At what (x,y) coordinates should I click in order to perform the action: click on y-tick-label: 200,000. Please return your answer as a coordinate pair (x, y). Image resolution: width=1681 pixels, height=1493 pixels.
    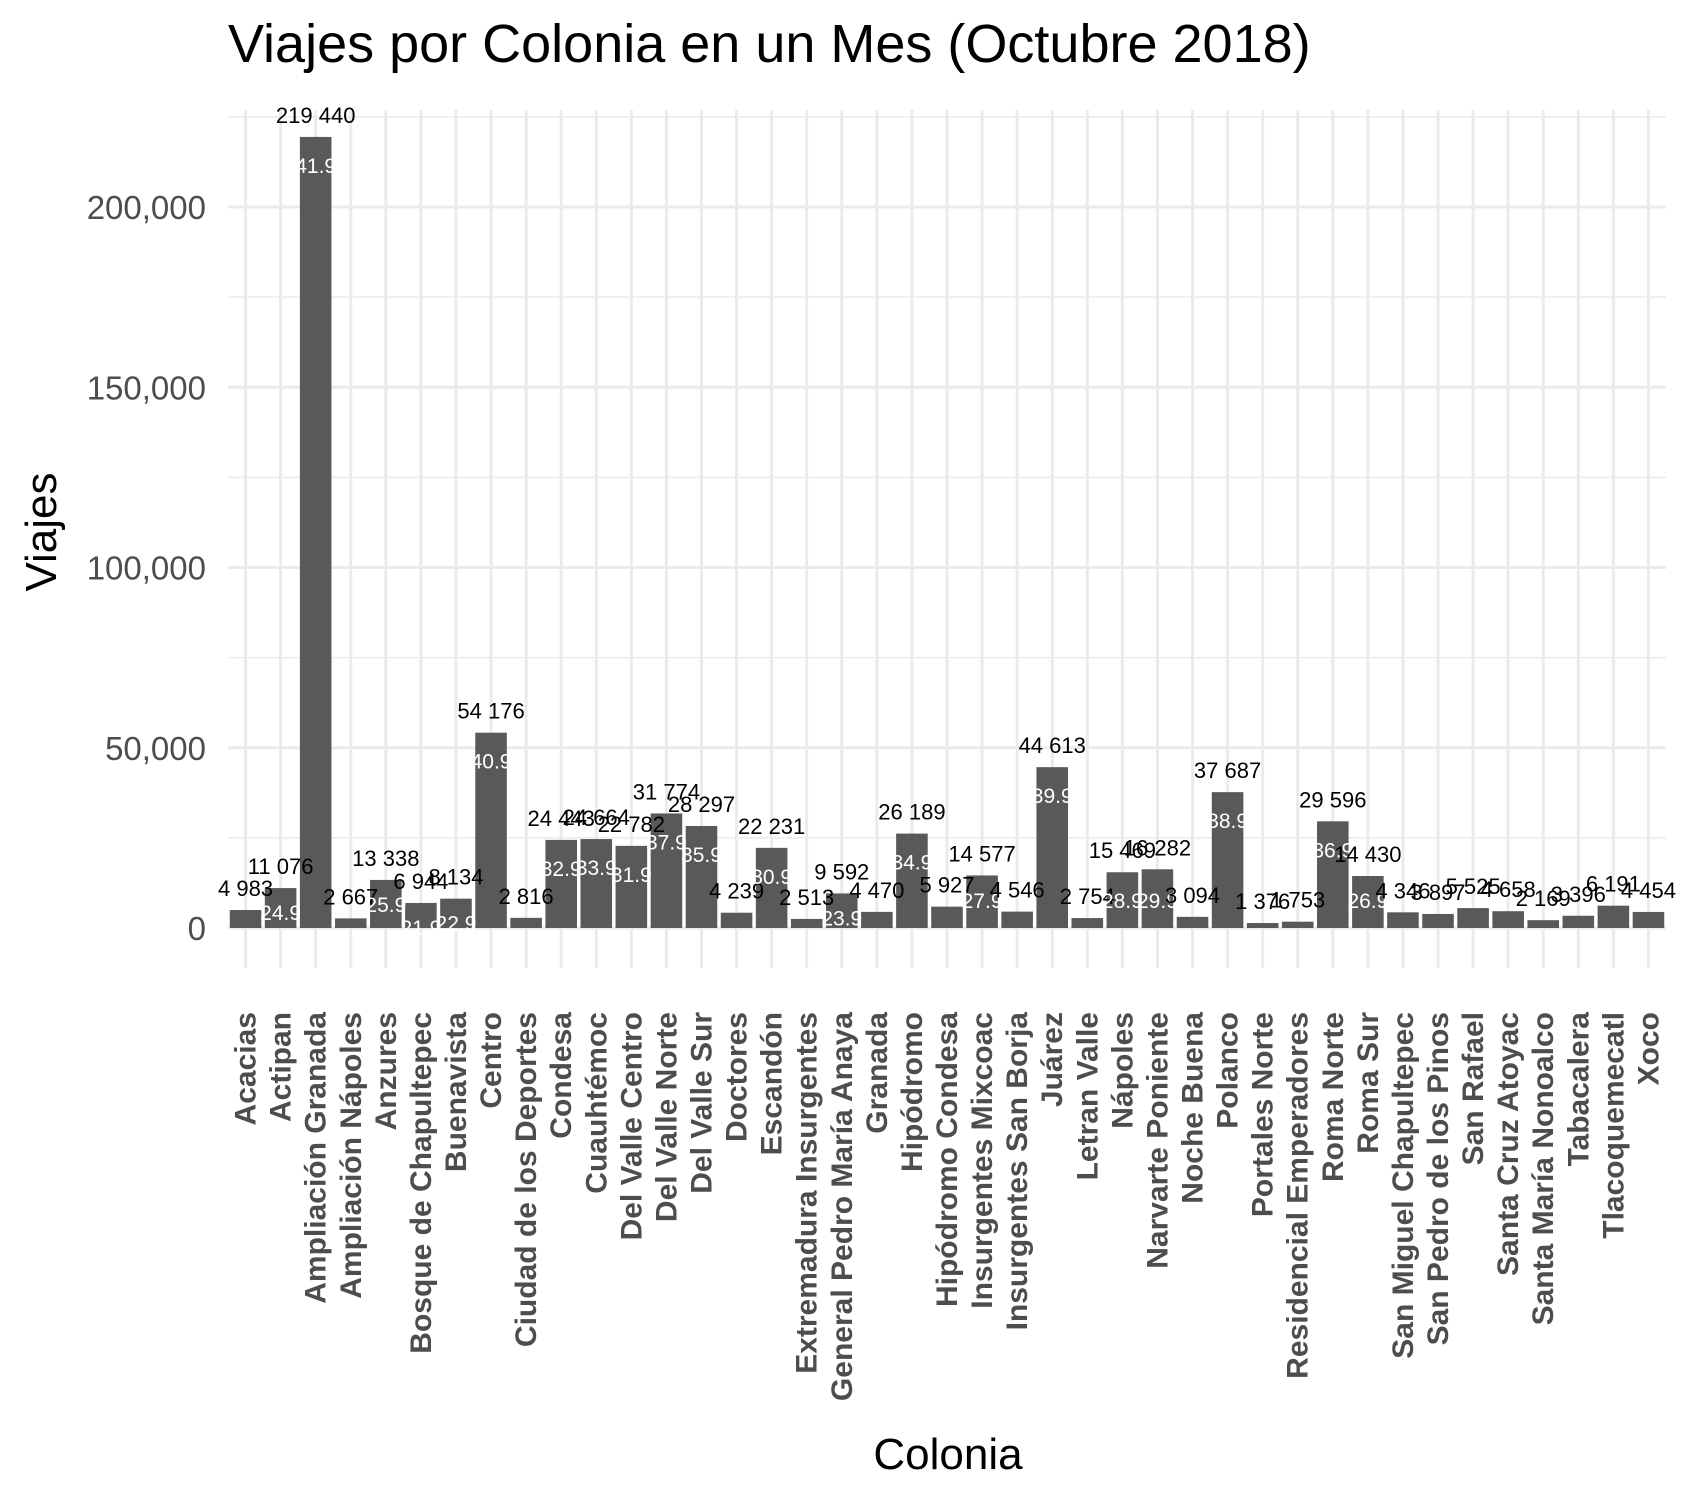
    Looking at the image, I should click on (146, 207).